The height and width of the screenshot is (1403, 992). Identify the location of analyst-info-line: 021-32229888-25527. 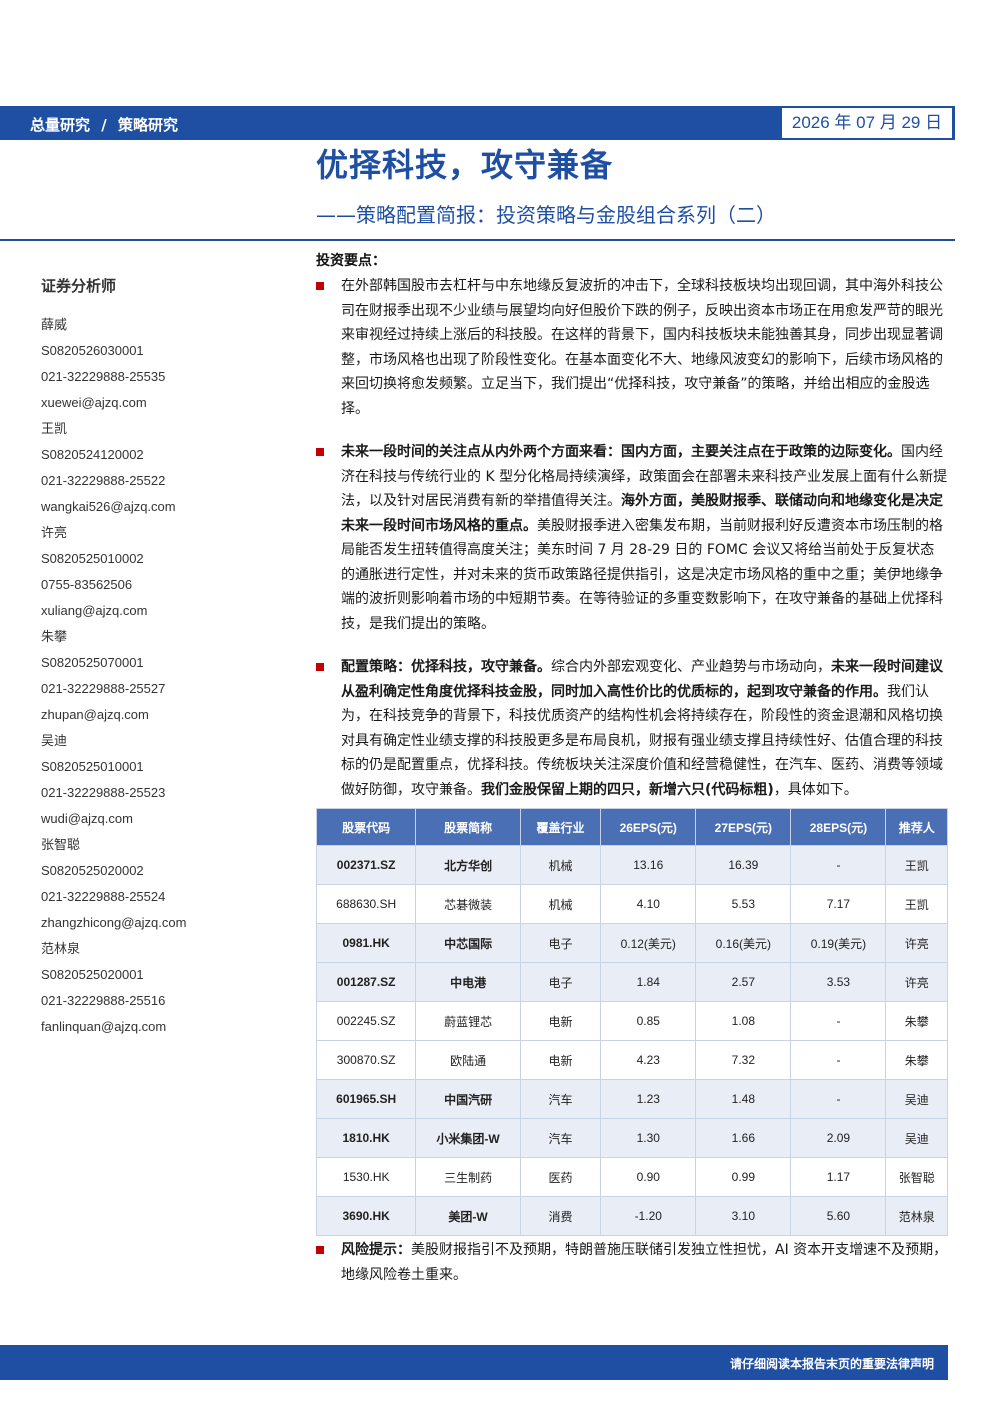
(103, 688).